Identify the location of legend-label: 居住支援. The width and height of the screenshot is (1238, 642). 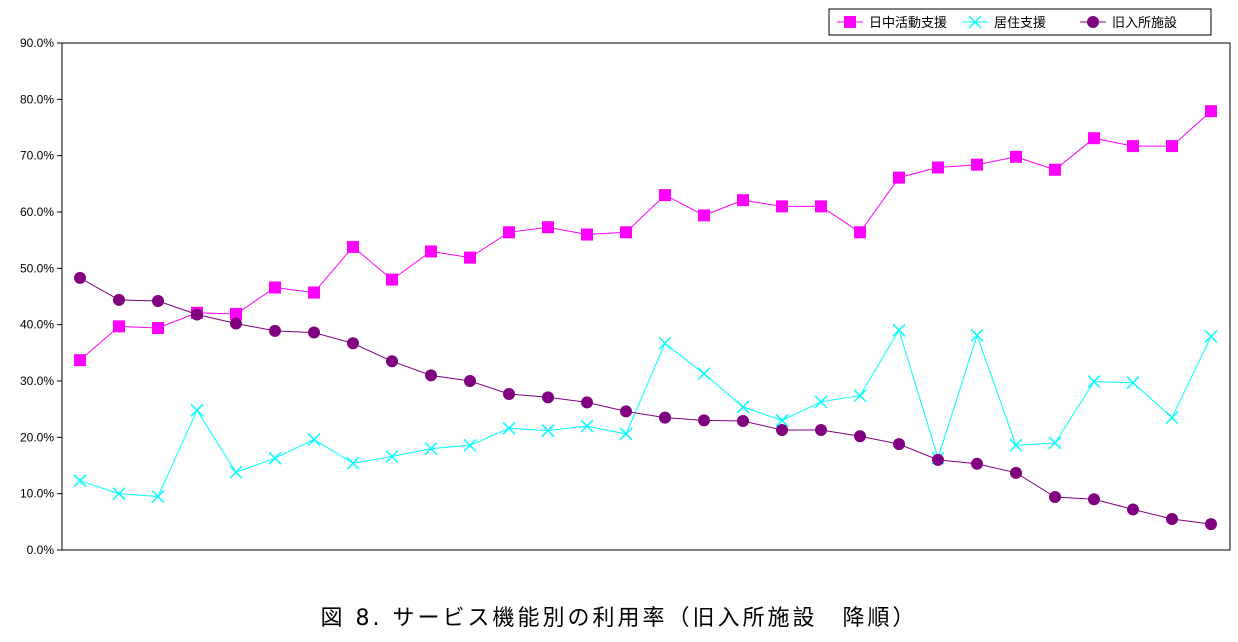
(1020, 23).